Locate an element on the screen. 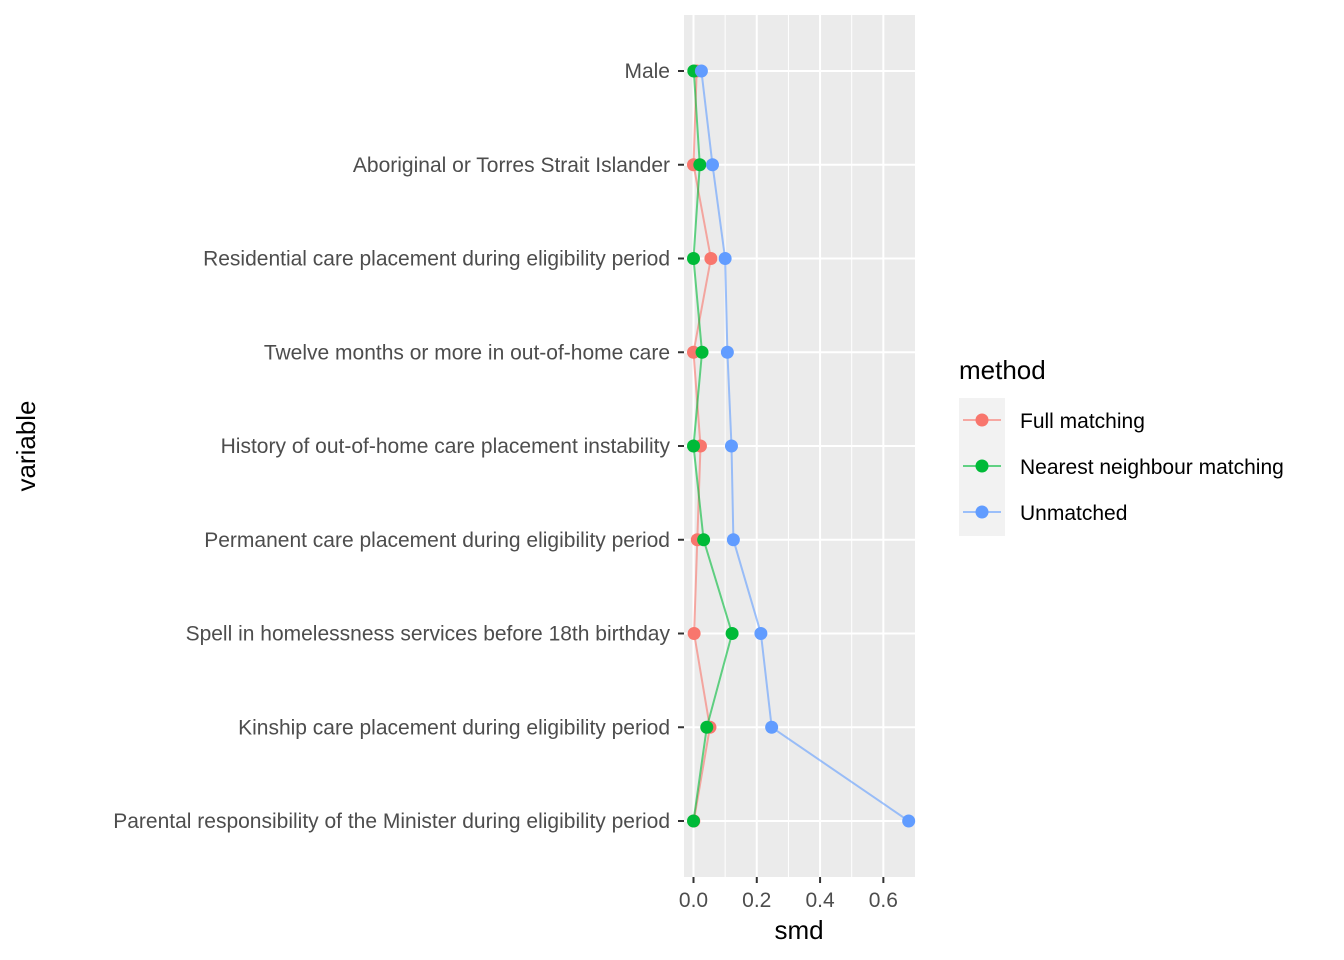 This screenshot has height=960, width=1344. x-tick-label: 0.4 is located at coordinates (820, 900).